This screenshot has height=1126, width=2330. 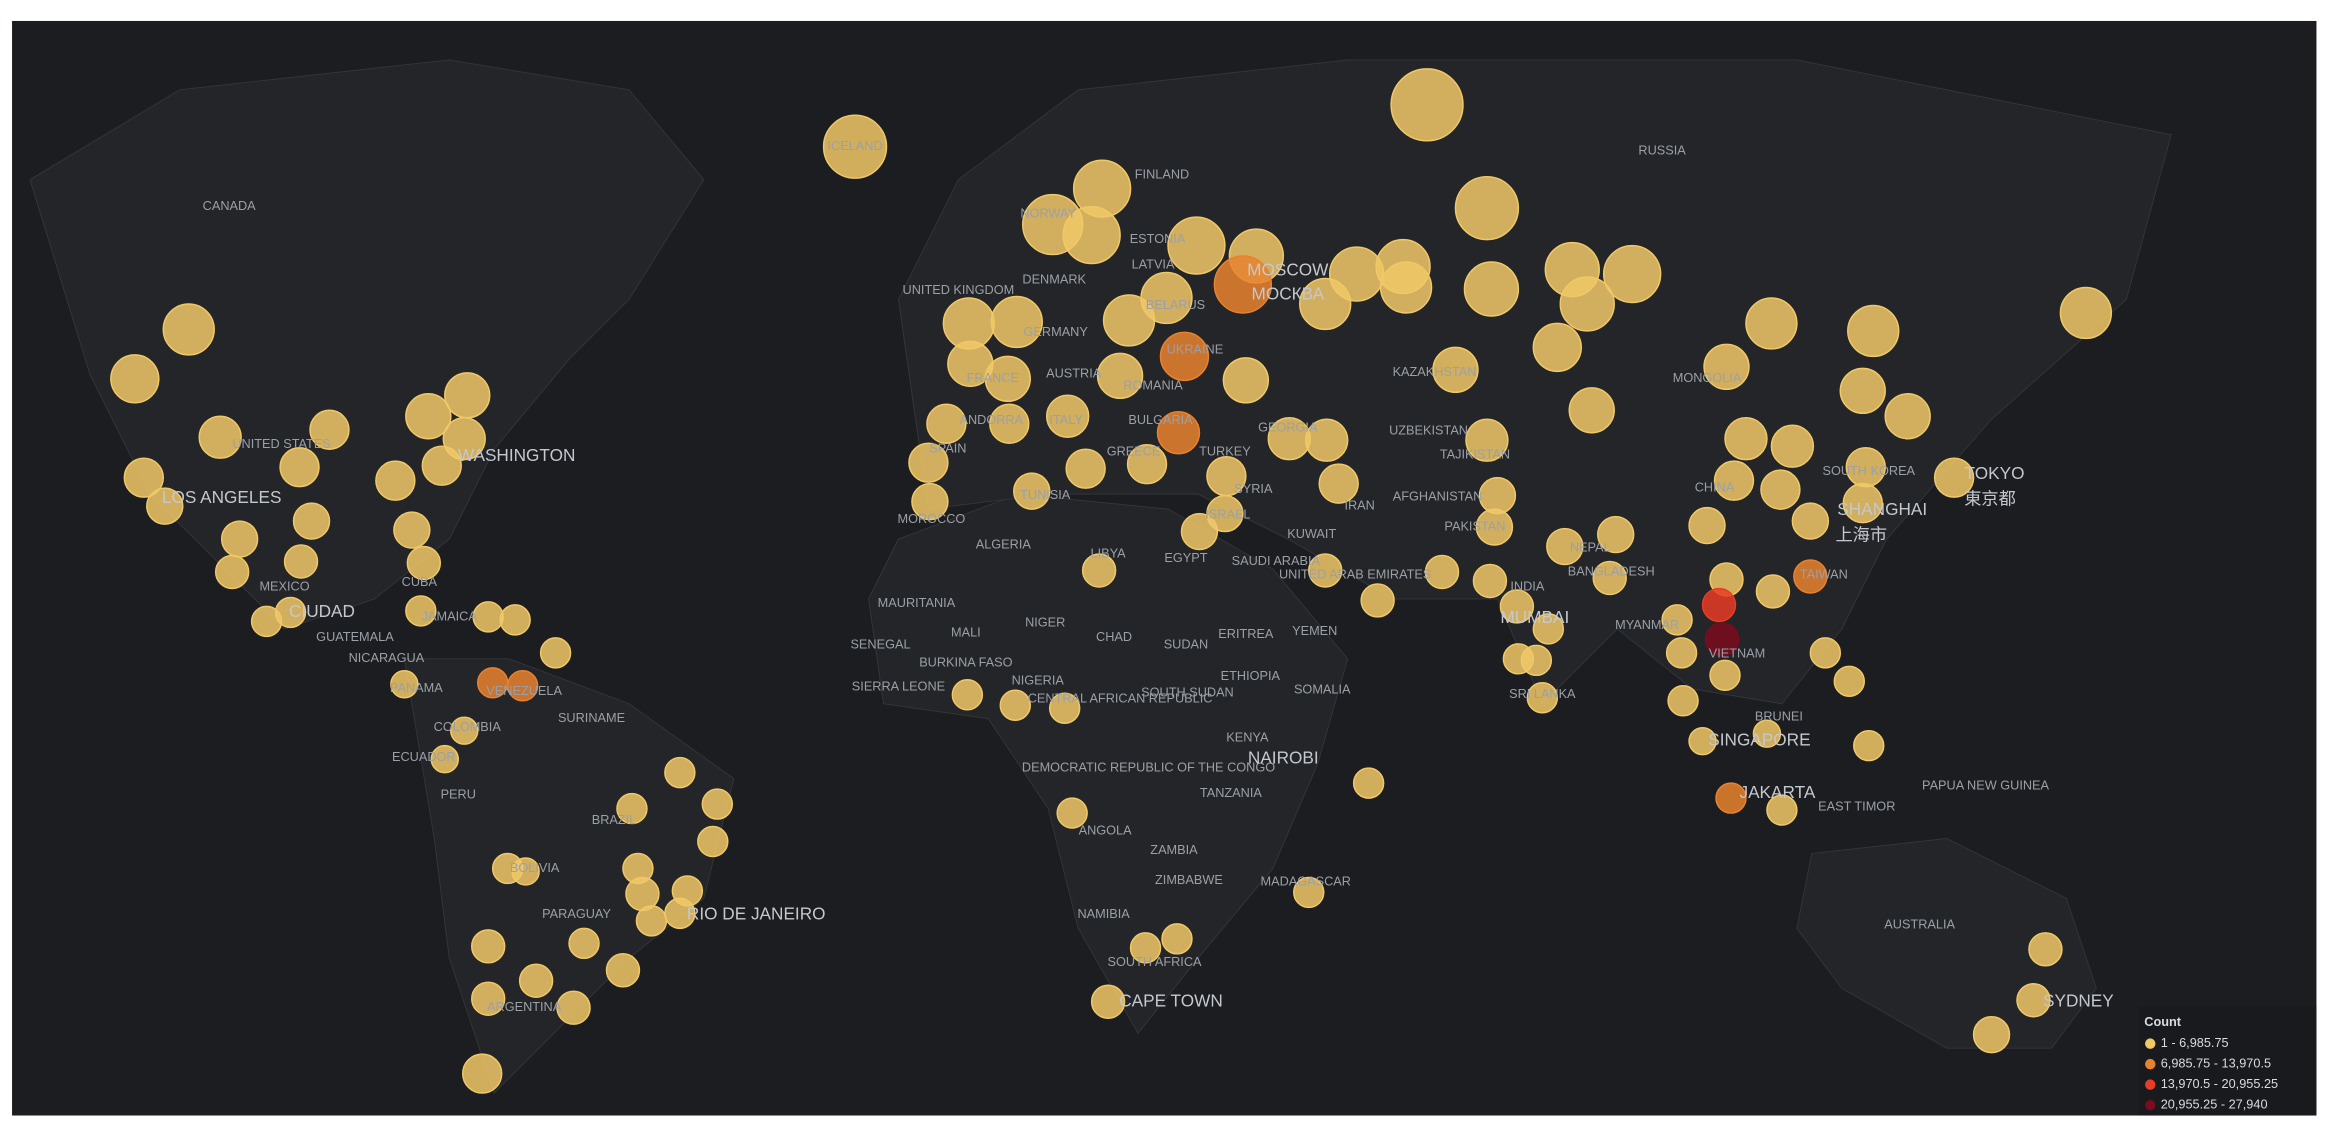 I want to click on place-label: SPAIN, so click(x=947, y=448).